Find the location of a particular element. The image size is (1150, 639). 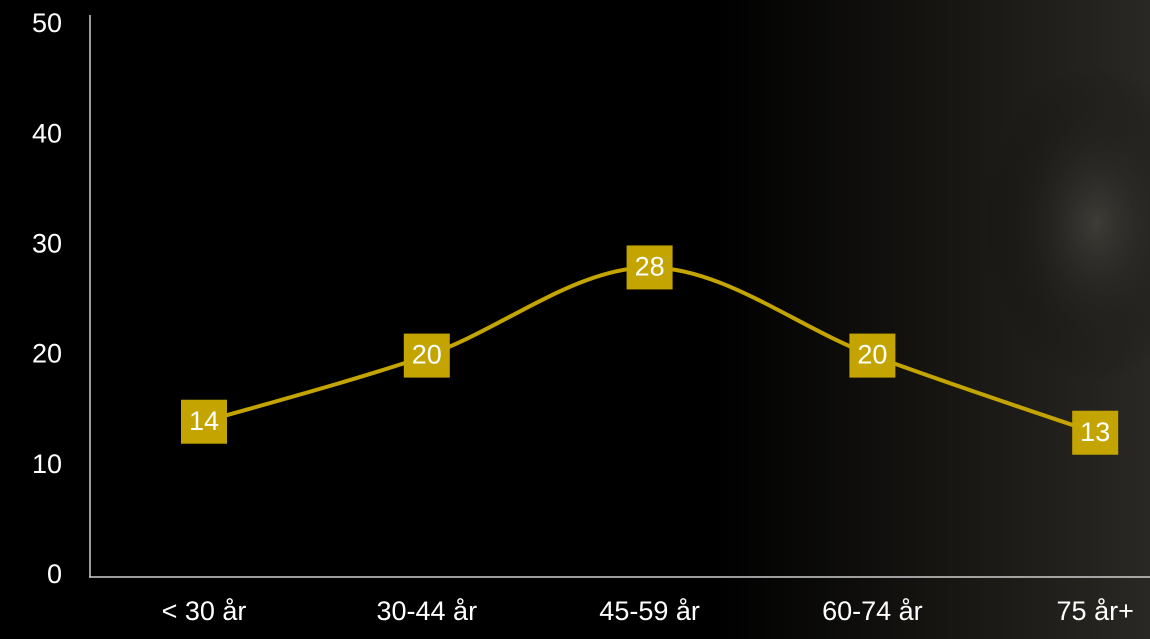

y-tick-label: 40 is located at coordinates (47, 133).